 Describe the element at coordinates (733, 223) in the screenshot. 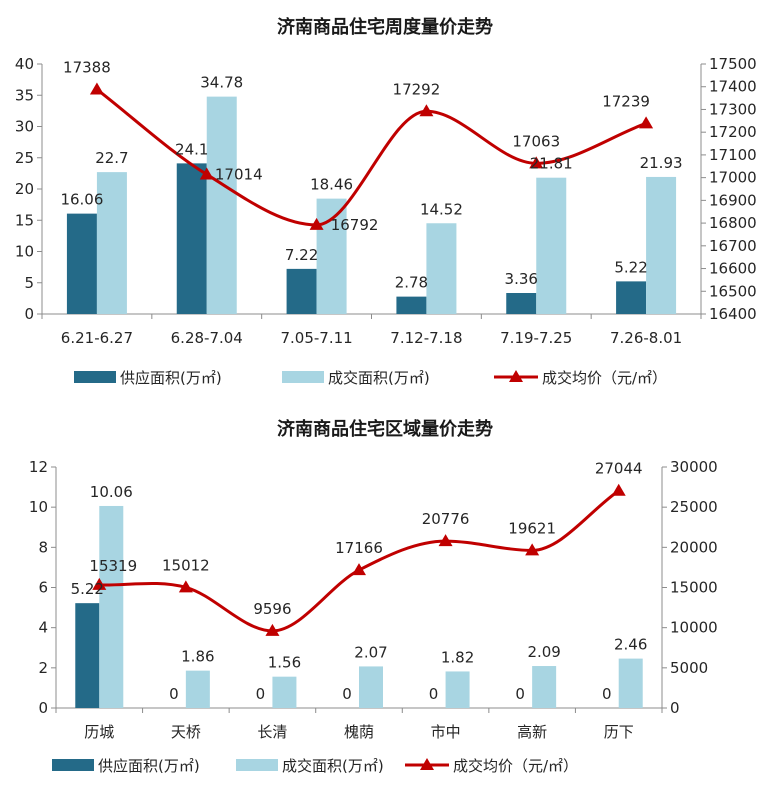

I see `y2-tick-label: 16800` at that location.